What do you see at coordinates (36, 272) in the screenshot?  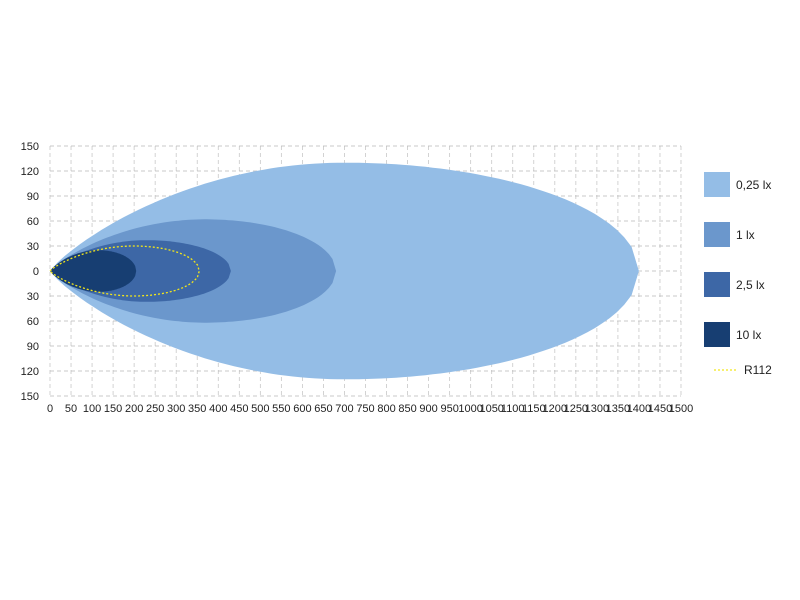 I see `y-tick-label: 0` at bounding box center [36, 272].